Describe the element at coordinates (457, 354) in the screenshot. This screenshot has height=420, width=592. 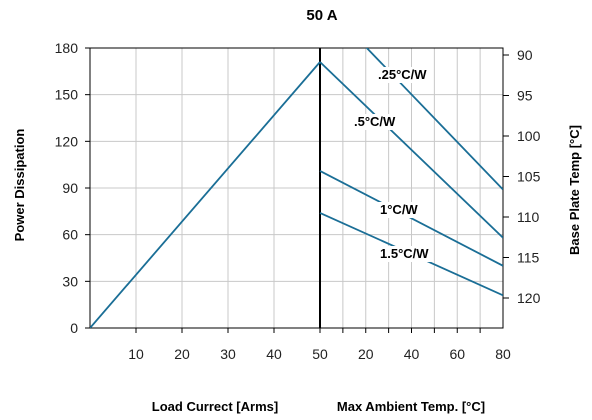
I see `bottom-right-tick-label: 60` at that location.